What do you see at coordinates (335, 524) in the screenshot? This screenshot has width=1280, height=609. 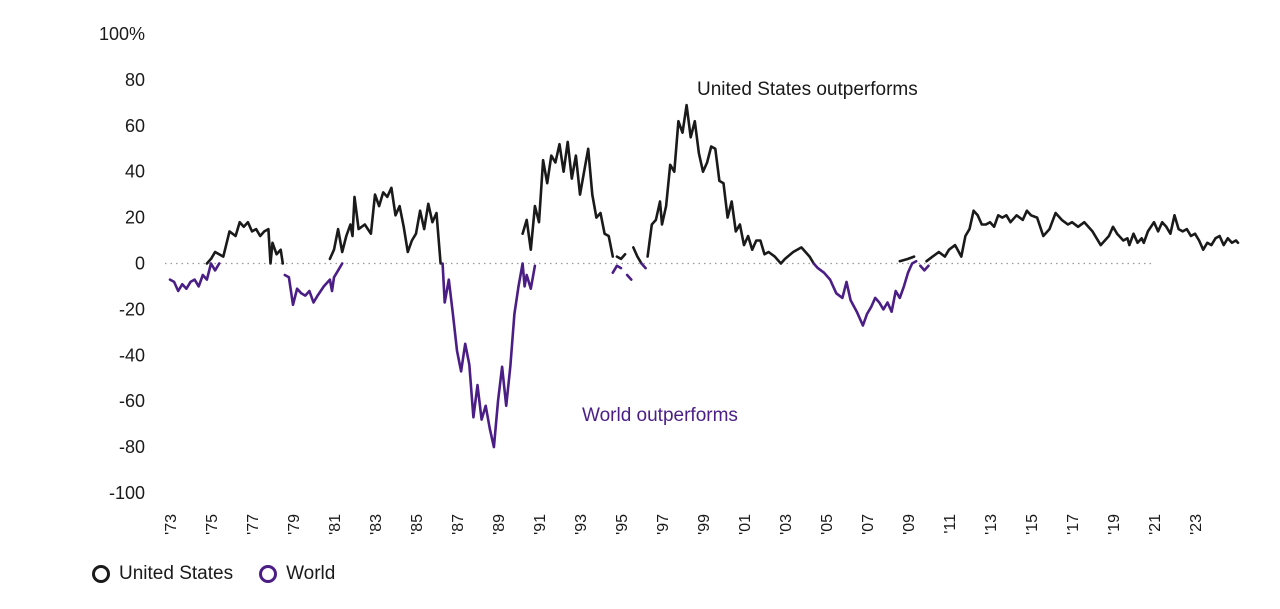 I see `x-tick-label: '81` at bounding box center [335, 524].